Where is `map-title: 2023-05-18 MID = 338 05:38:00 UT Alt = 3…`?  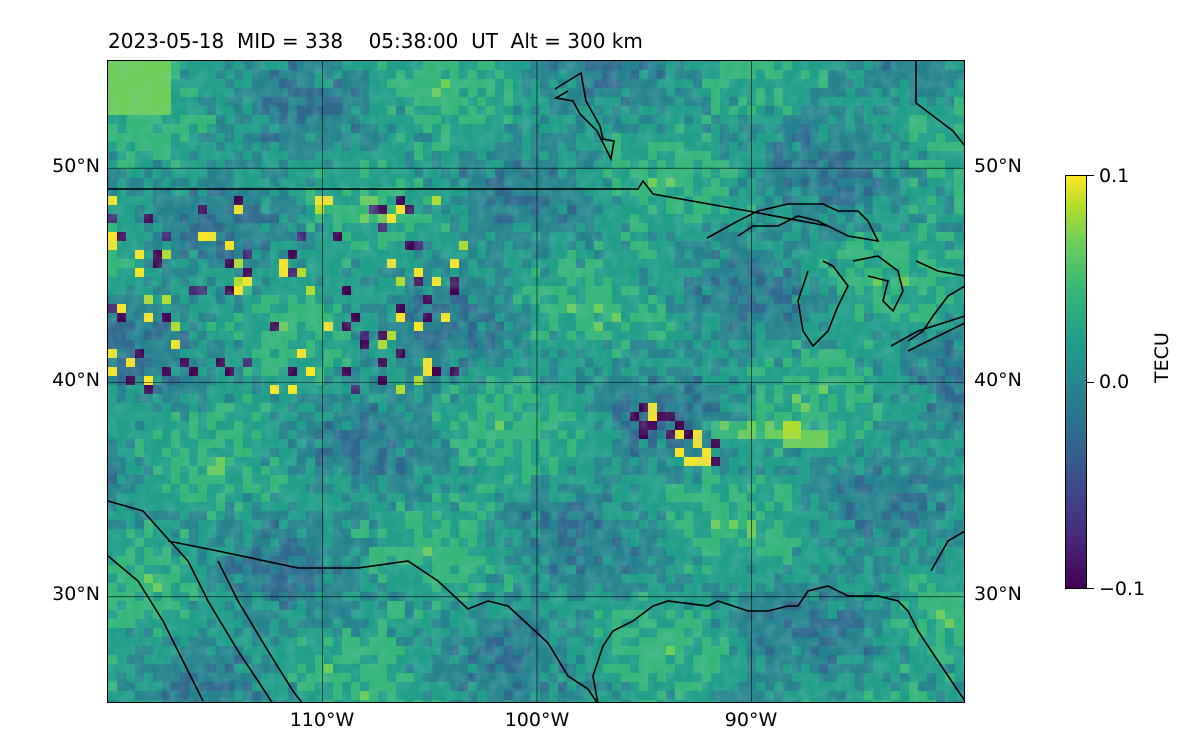 map-title: 2023-05-18 MID = 338 05:38:00 UT Alt = 3… is located at coordinates (375, 41).